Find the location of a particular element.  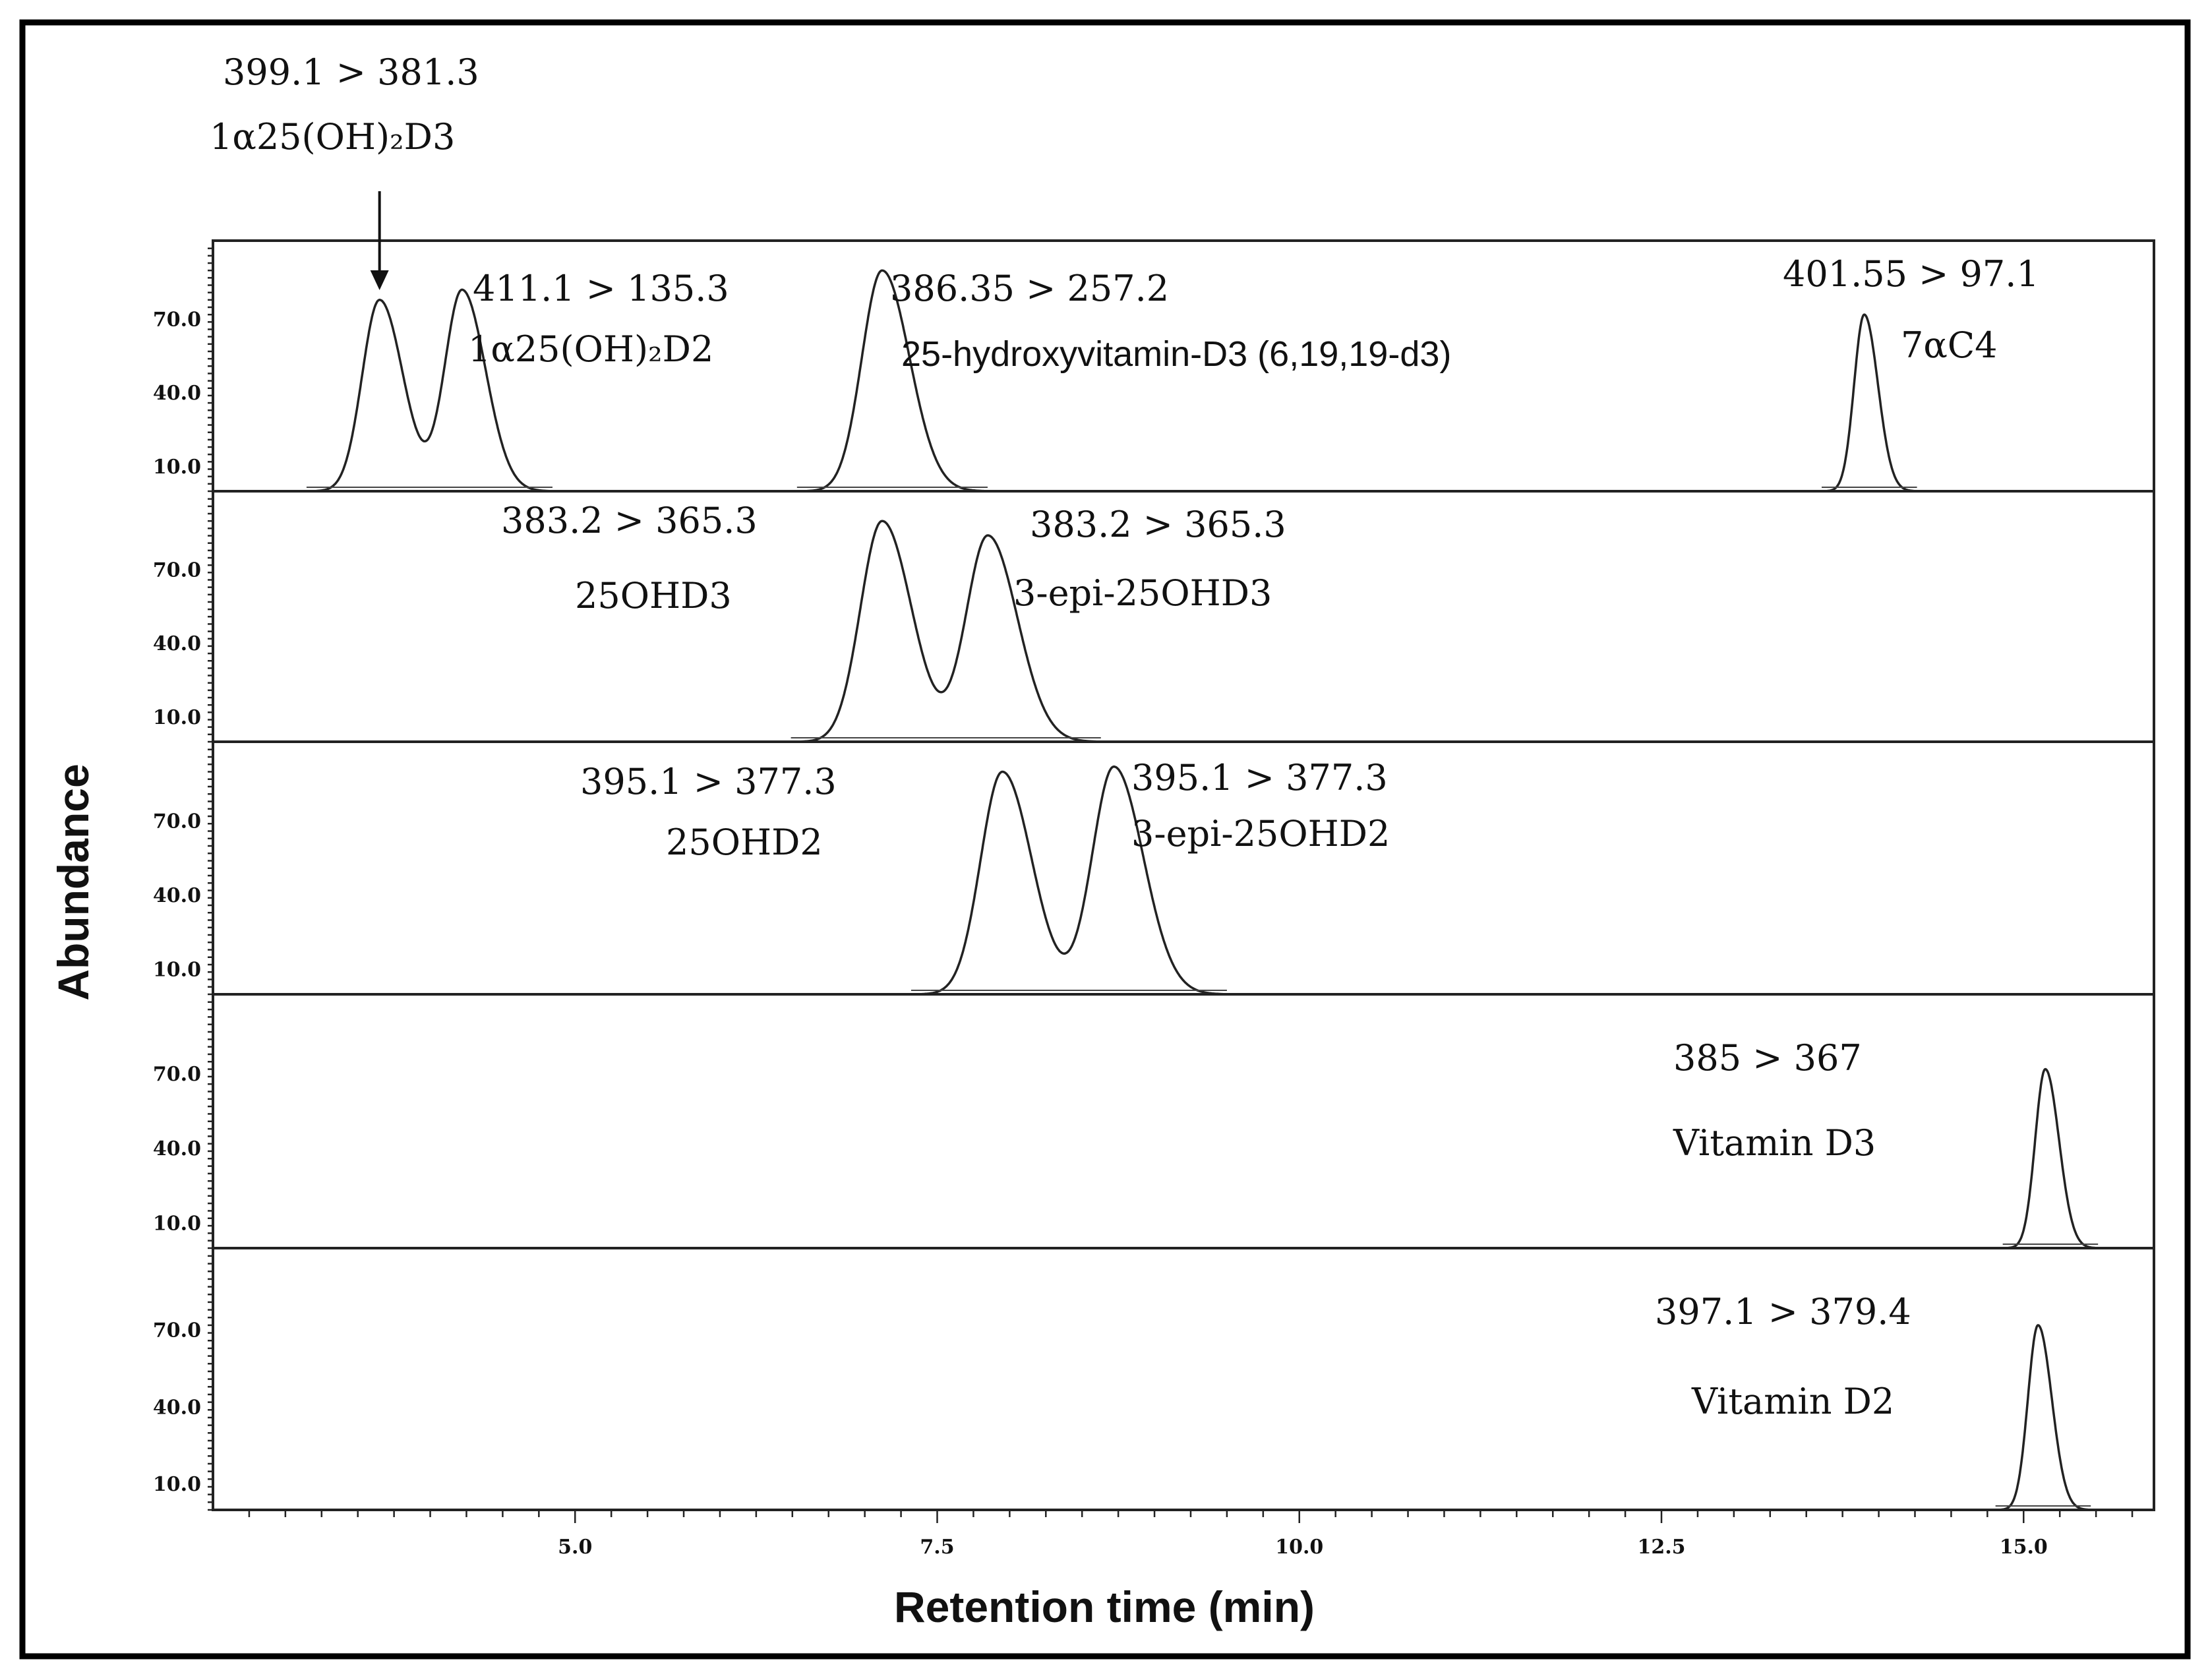

x-tick-label: 7.5 is located at coordinates (937, 1547).